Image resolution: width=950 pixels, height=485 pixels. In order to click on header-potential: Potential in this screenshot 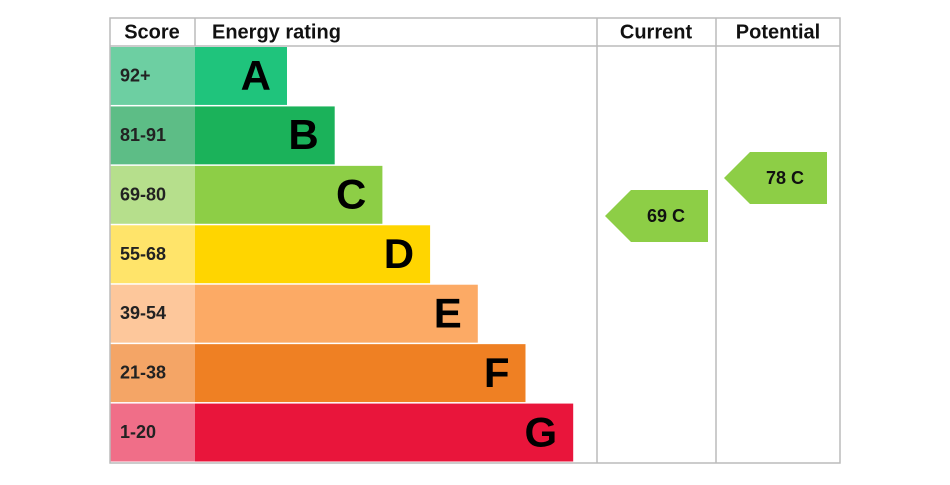, I will do `click(778, 32)`.